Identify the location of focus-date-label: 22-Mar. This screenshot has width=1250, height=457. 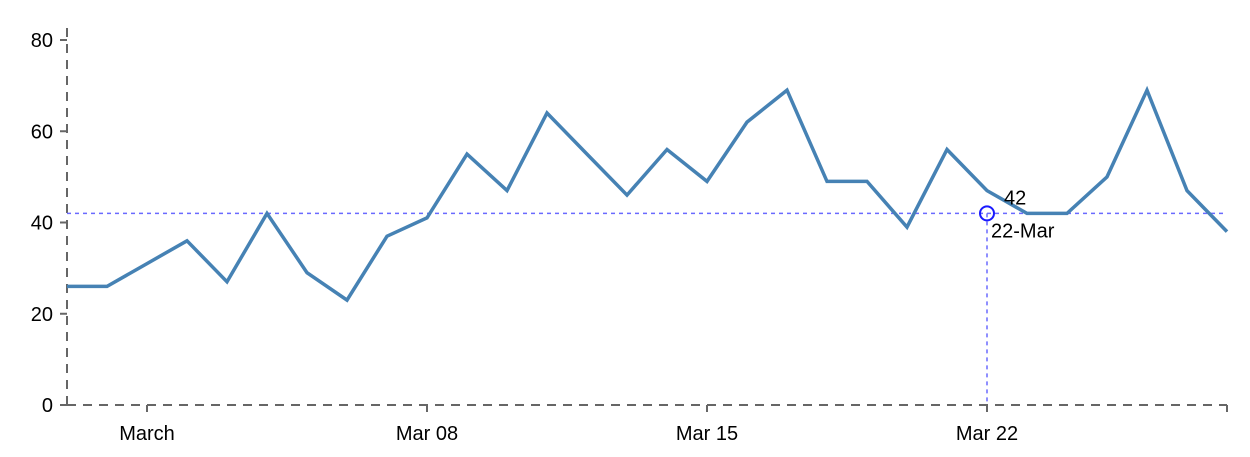
(1023, 231).